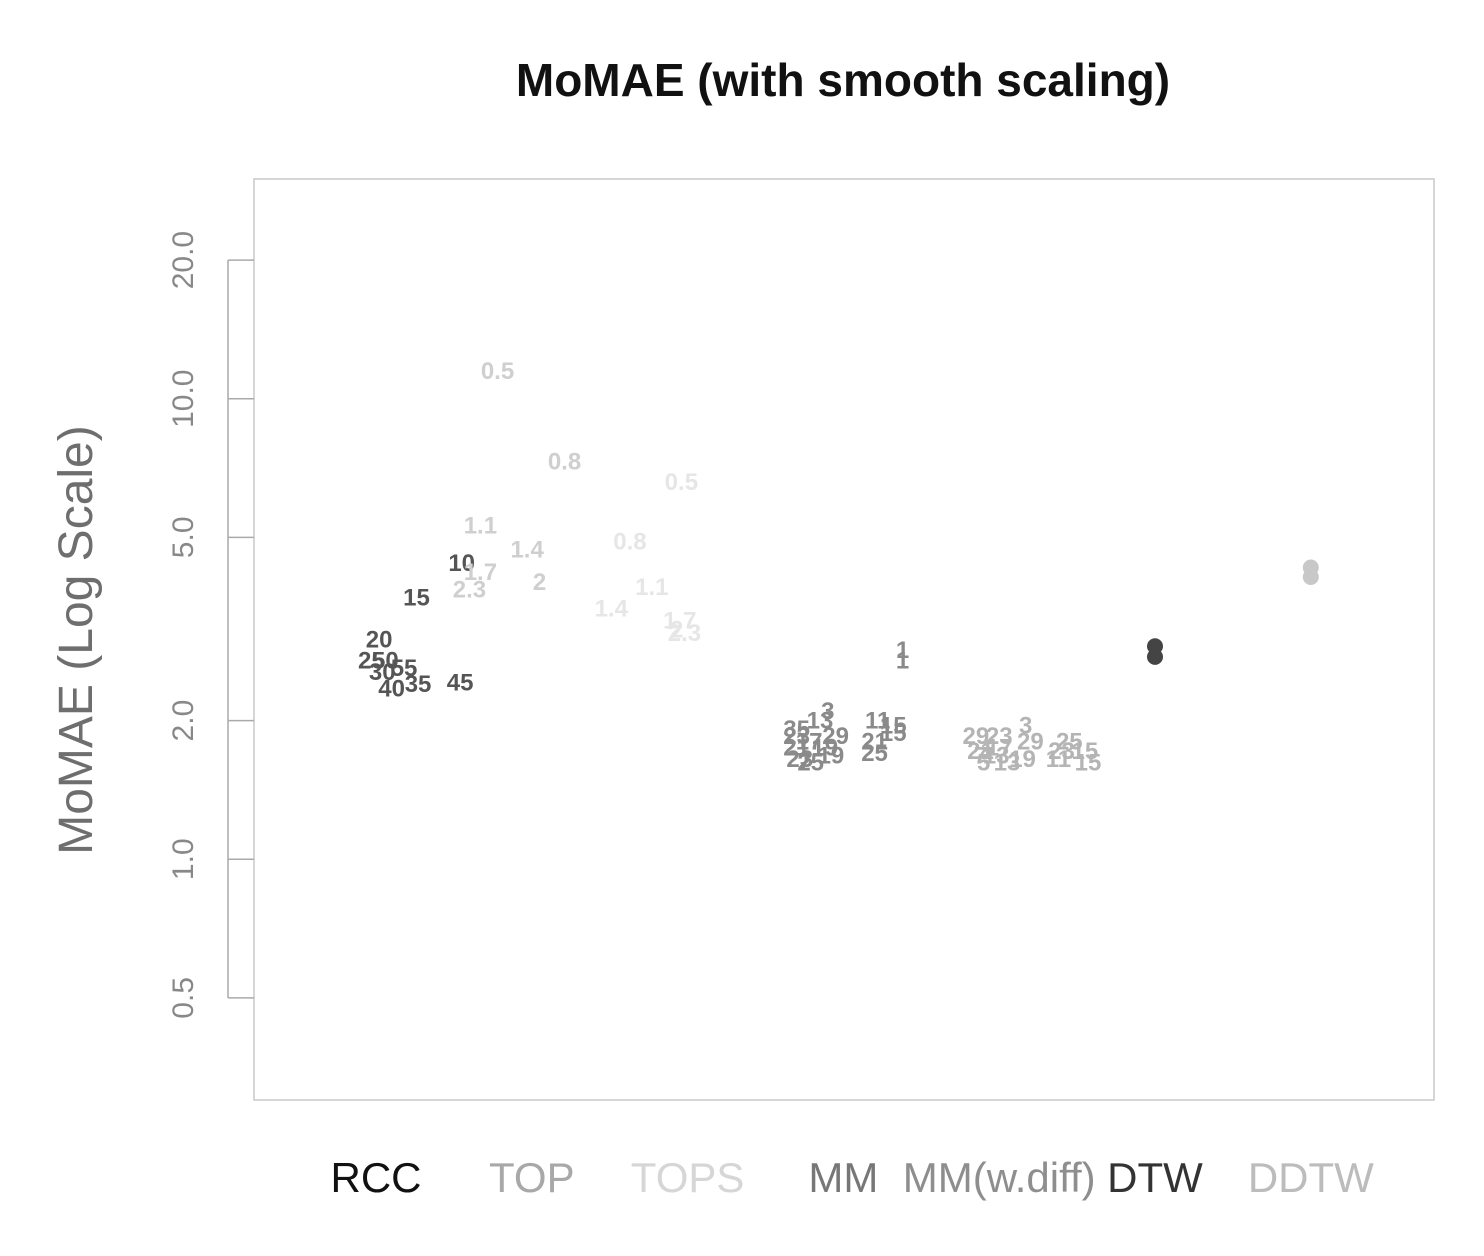  What do you see at coordinates (391, 688) in the screenshot?
I see `data-point-label: 40` at bounding box center [391, 688].